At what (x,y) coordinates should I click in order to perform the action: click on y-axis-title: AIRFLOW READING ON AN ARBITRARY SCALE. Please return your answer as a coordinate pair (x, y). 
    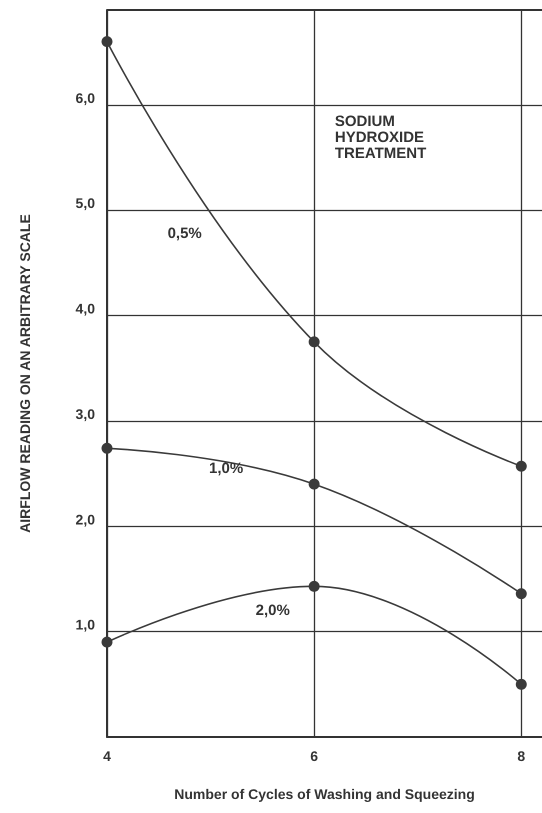
    Looking at the image, I should click on (25, 373).